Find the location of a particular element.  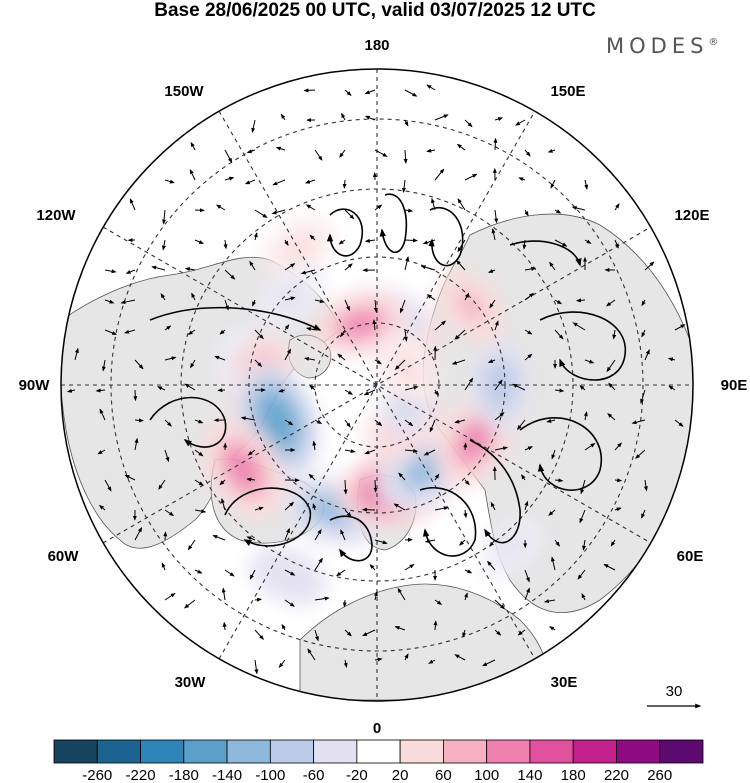

lon-label-30e: 30E is located at coordinates (564, 682).